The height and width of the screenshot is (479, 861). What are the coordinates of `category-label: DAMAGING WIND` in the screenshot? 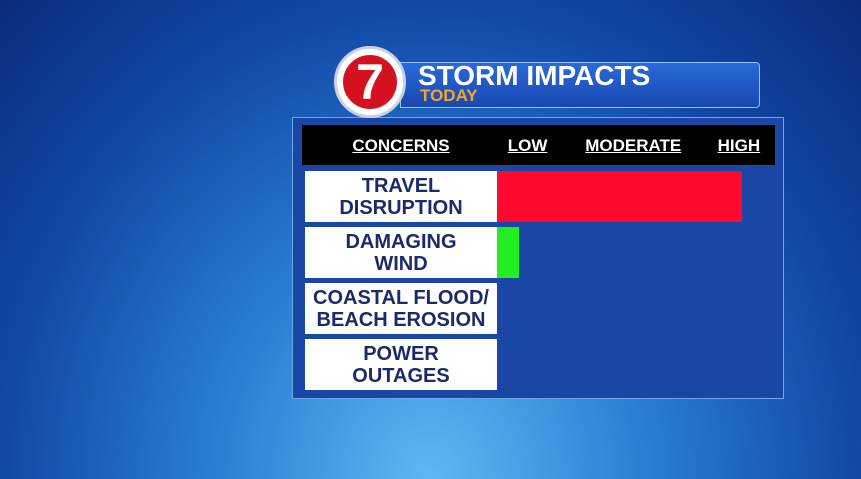 It's located at (401, 252).